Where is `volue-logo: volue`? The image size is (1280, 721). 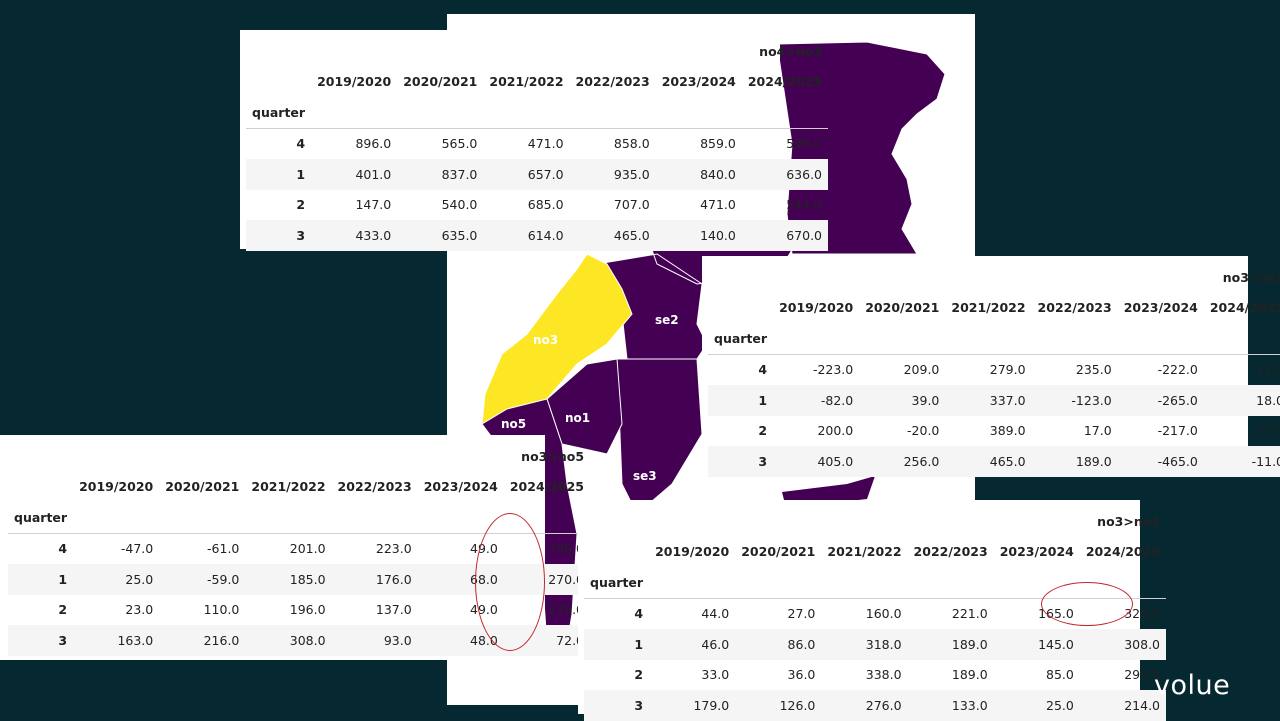
volue-logo: volue is located at coordinates (1192, 685).